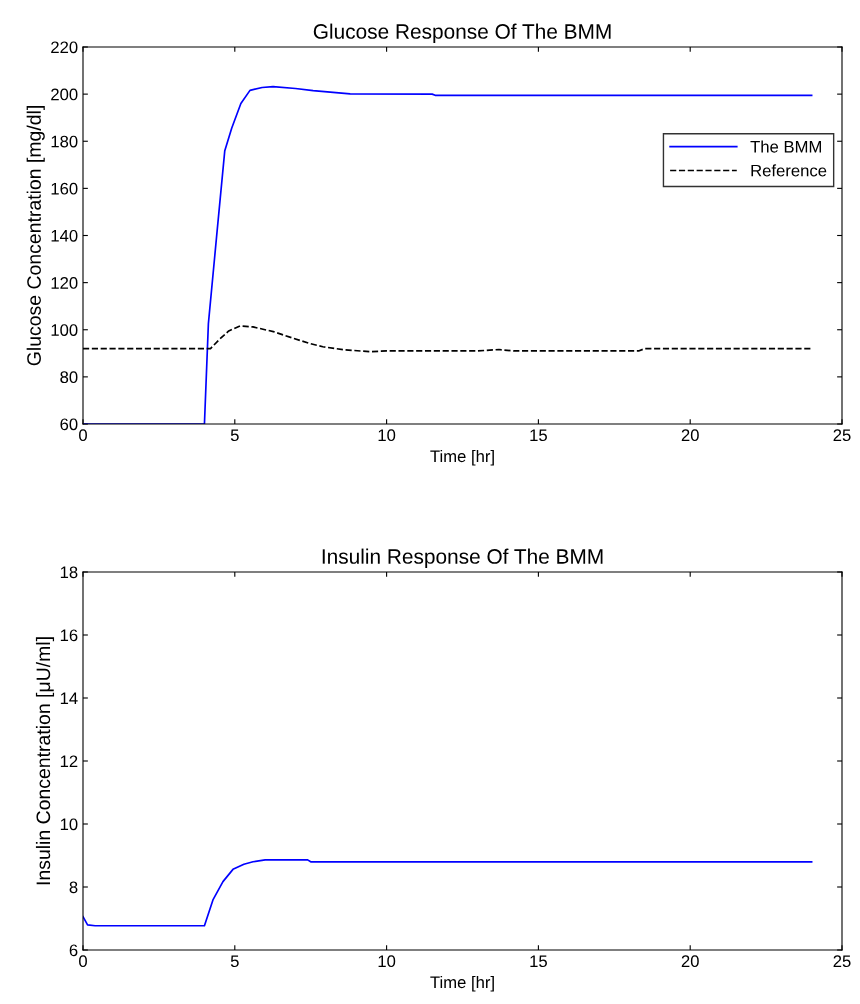 Image resolution: width=860 pixels, height=1004 pixels. What do you see at coordinates (69, 377) in the screenshot?
I see `y-tick-label: 80` at bounding box center [69, 377].